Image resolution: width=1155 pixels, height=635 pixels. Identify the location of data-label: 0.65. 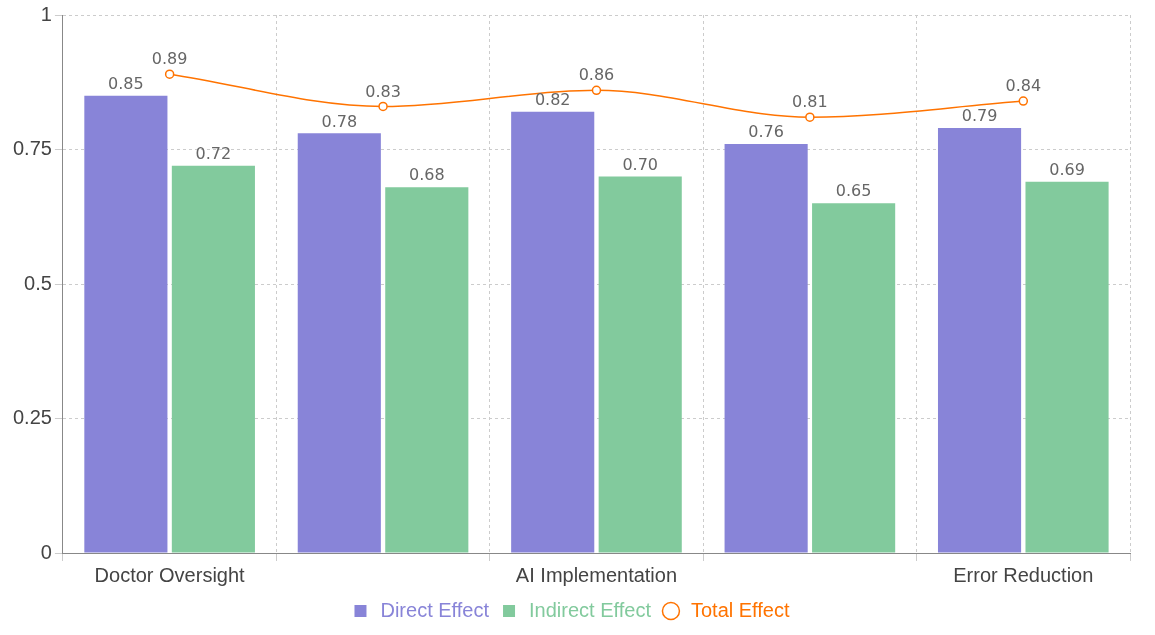
(853, 191).